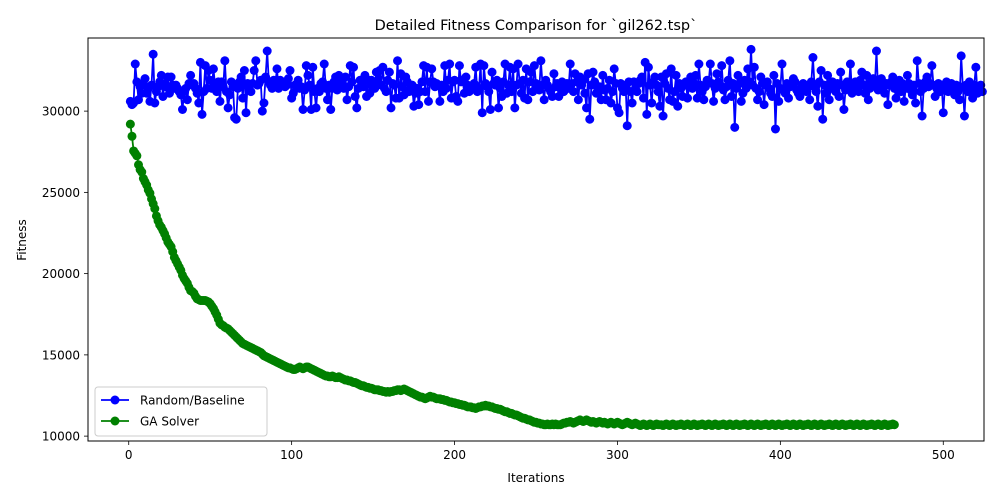 This screenshot has width=1000, height=500. Describe the element at coordinates (617, 455) in the screenshot. I see `x-tick-label: 300` at that location.